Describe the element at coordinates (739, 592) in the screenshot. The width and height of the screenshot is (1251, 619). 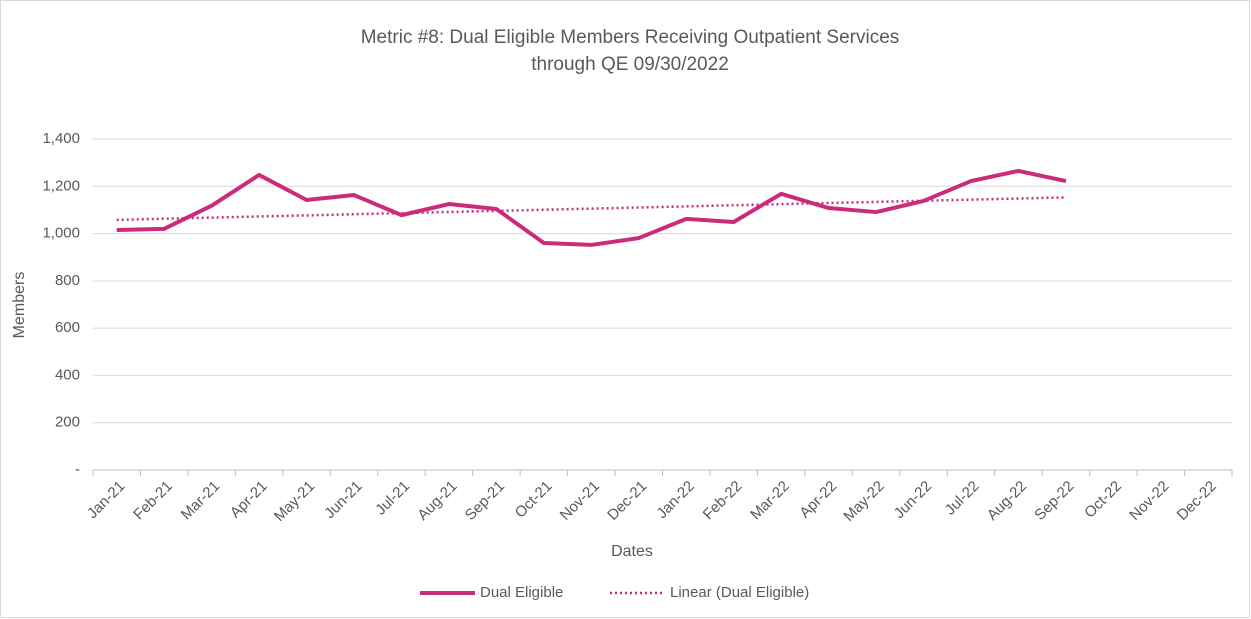
I see `legend-label: Linear (Dual Eligible)` at that location.